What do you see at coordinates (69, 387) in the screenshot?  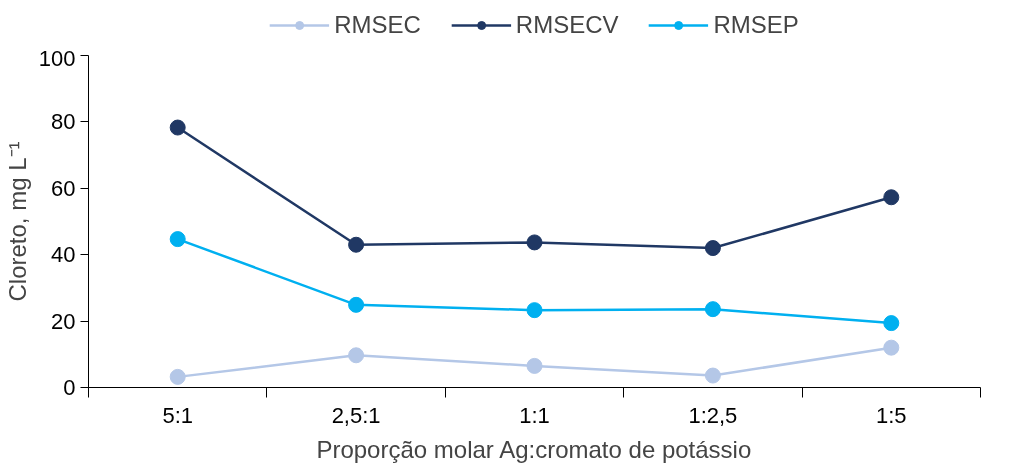 I see `y-tick-label: 0` at bounding box center [69, 387].